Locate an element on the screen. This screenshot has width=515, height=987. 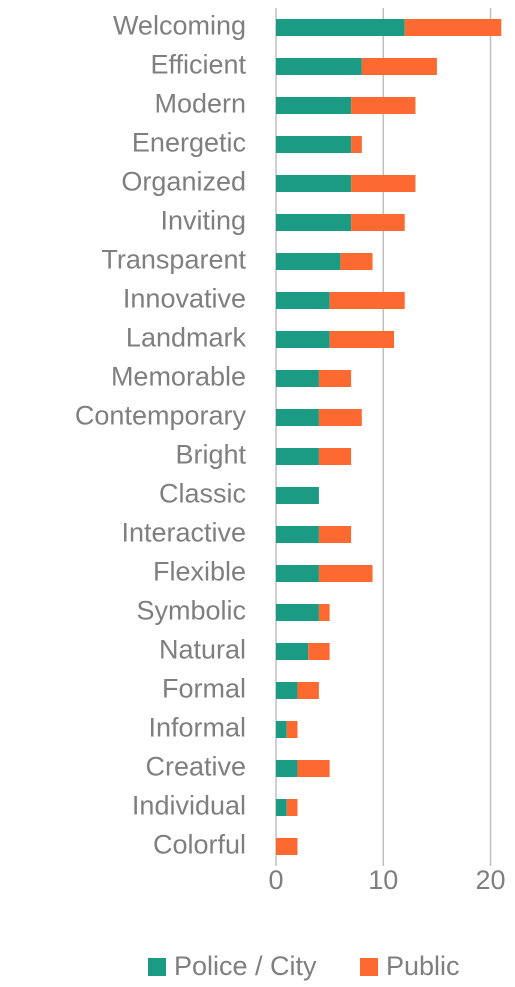
y-tick-label: Formal is located at coordinates (204, 689).